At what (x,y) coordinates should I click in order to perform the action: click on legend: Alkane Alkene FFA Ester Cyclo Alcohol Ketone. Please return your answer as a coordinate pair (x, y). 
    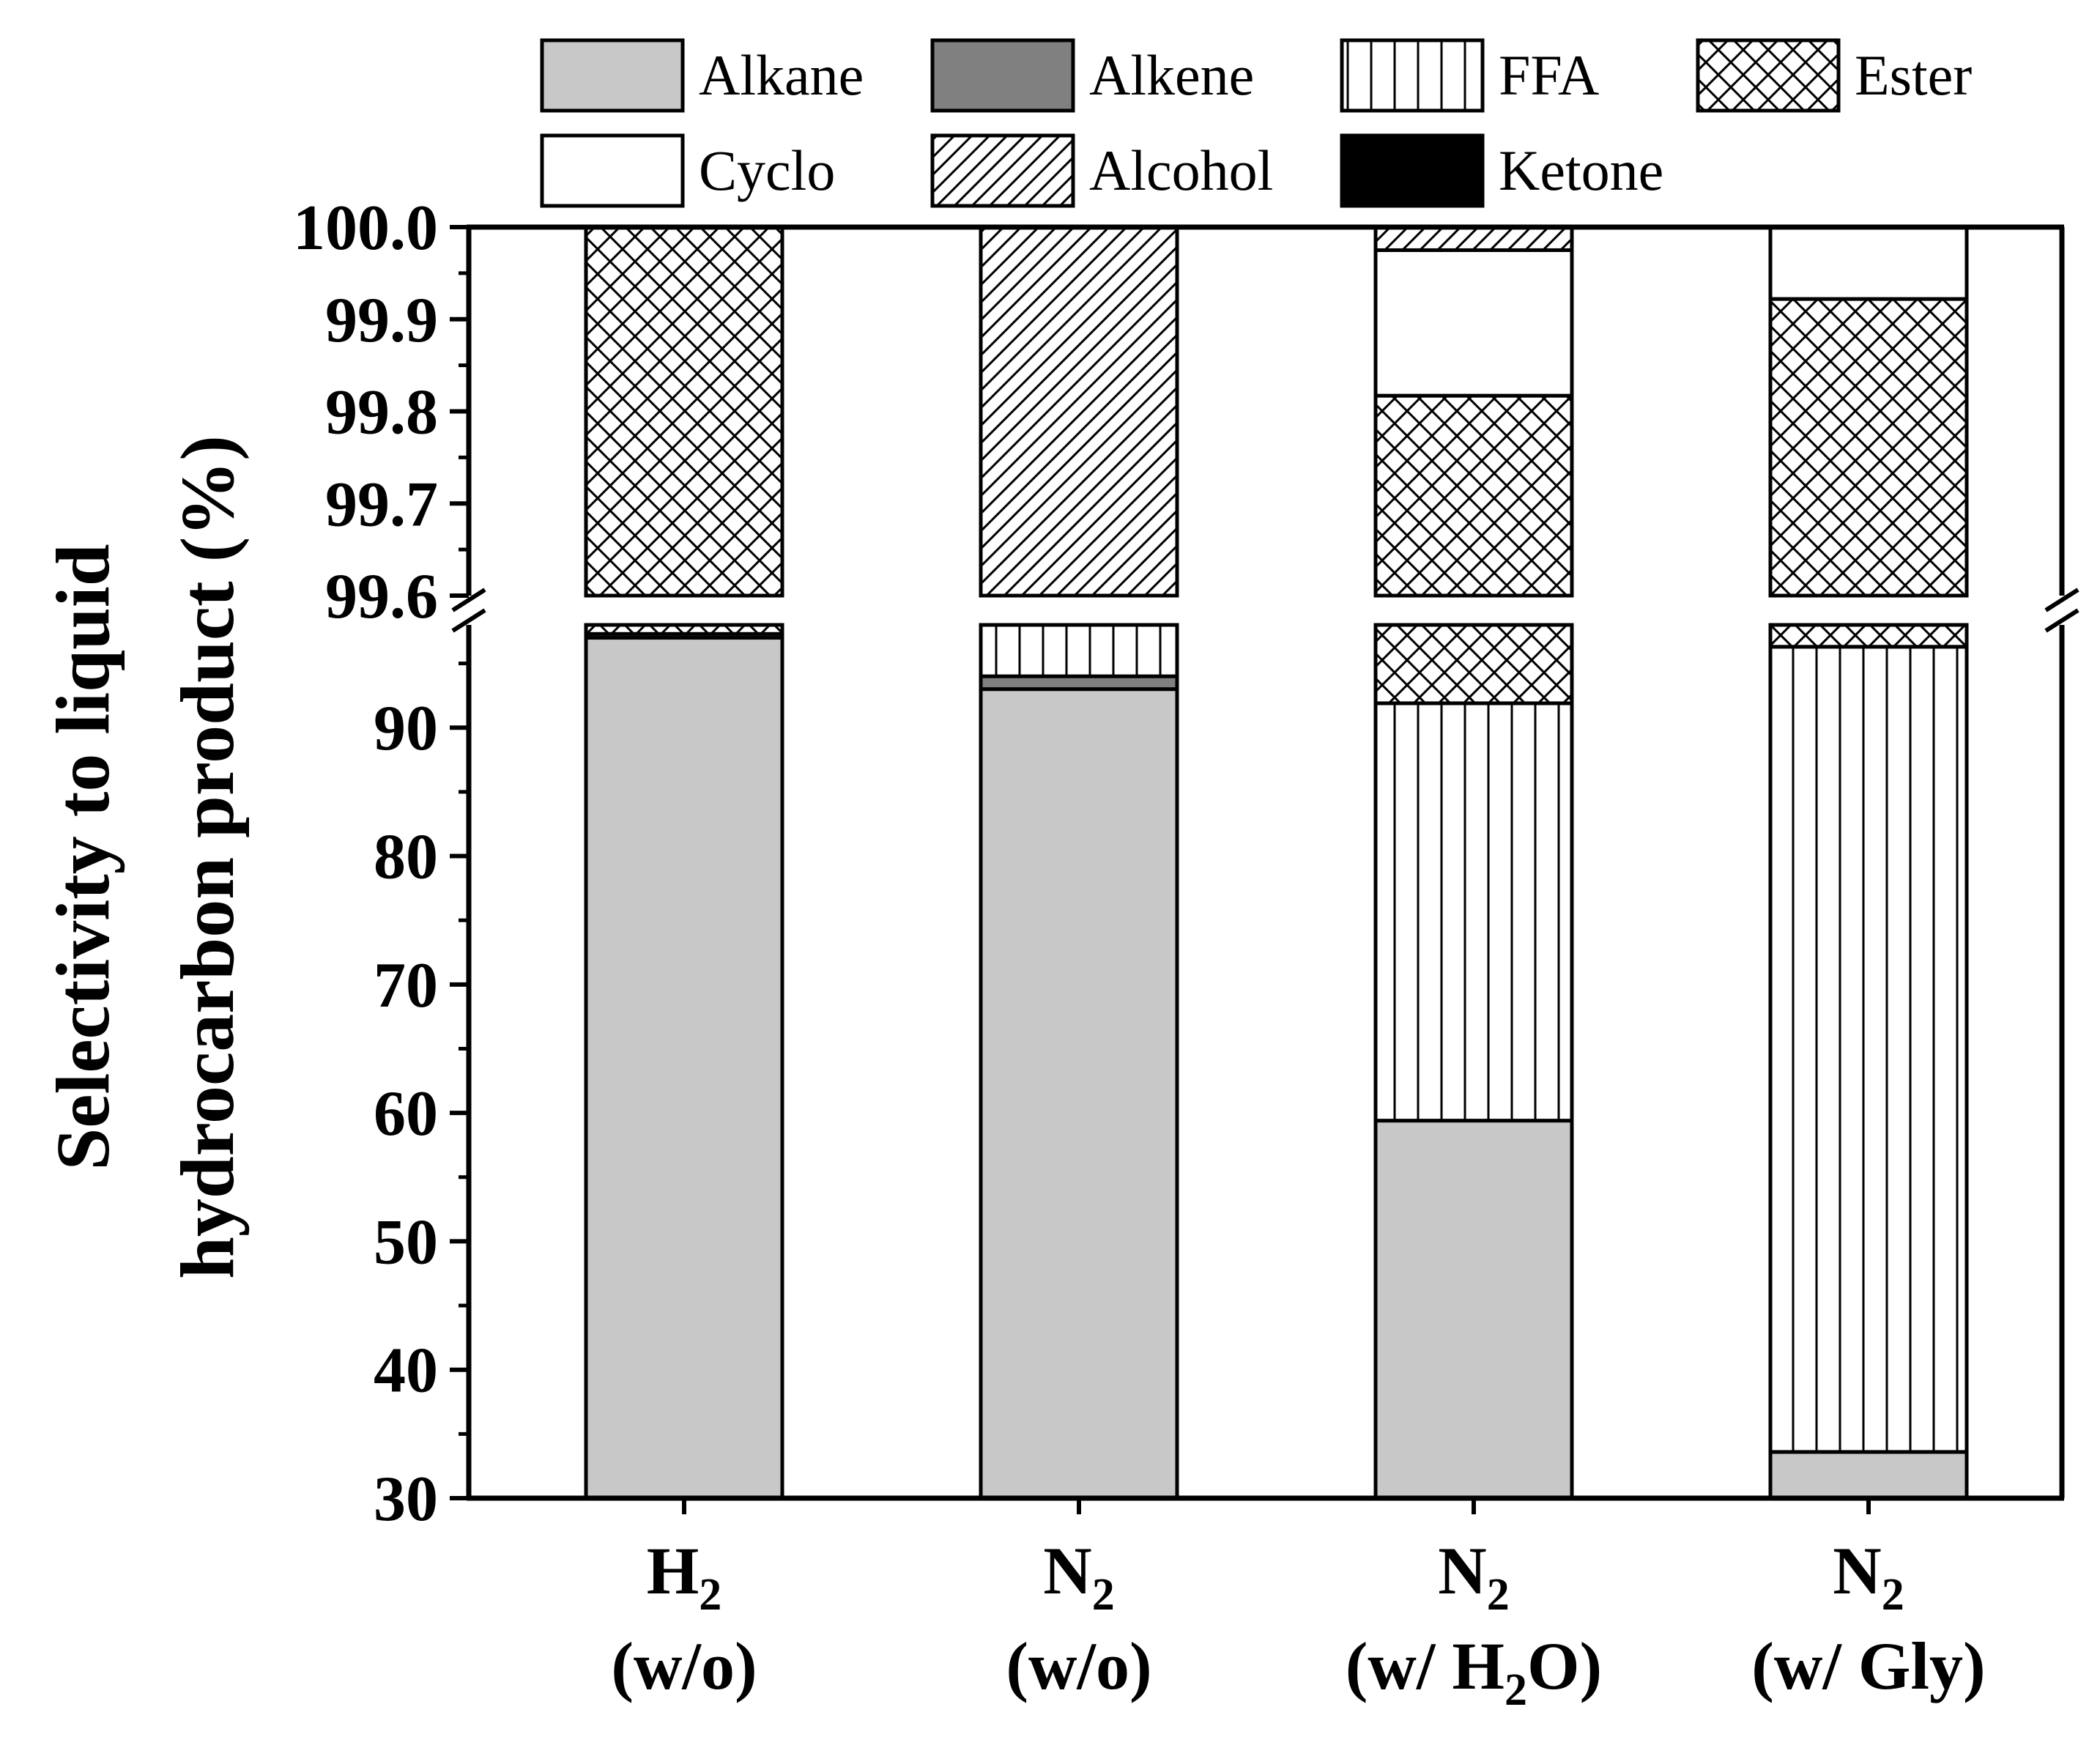
    Looking at the image, I should click on (1256, 123).